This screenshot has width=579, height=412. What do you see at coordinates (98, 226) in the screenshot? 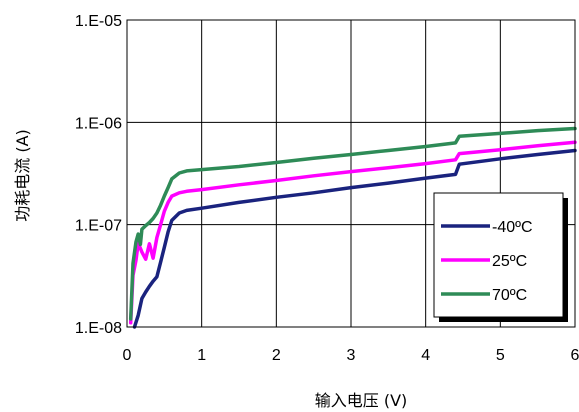
I see `y-tick-label: 1.E-07` at bounding box center [98, 226].